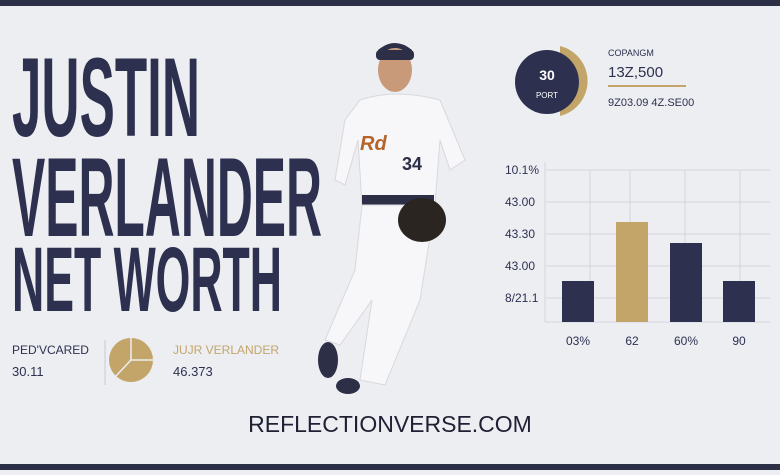 This screenshot has width=780, height=475. I want to click on title-line: VERLANDER, so click(167, 197).